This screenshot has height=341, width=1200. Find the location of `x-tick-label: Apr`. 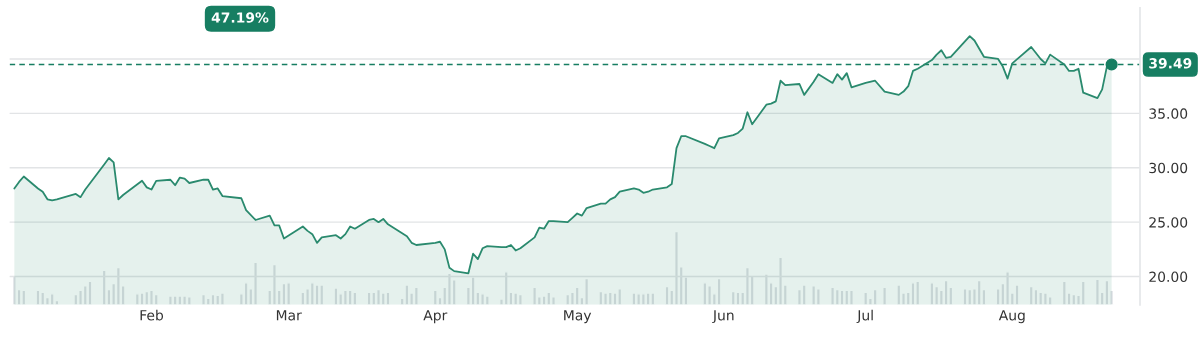

x-tick-label: Apr is located at coordinates (435, 317).